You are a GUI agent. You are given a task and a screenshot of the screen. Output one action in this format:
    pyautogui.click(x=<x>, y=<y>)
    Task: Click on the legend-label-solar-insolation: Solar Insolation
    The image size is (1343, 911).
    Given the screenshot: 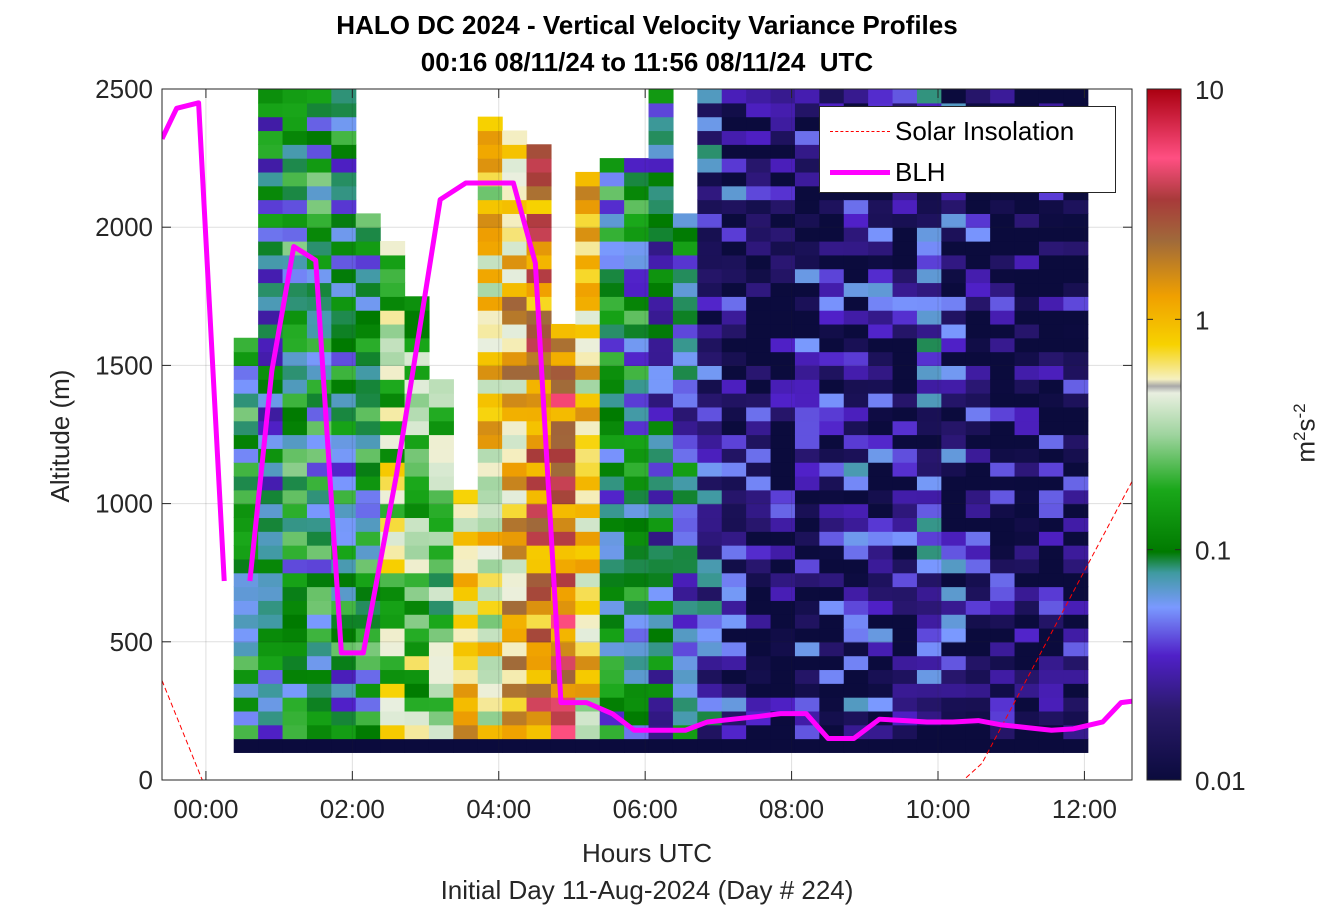 What is the action you would take?
    pyautogui.click(x=985, y=131)
    